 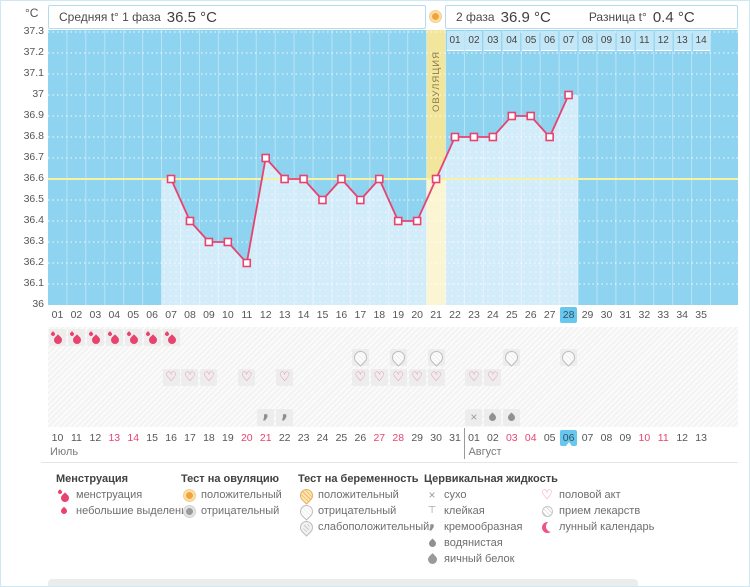 I want to click on date-number: 22, so click(x=284, y=438).